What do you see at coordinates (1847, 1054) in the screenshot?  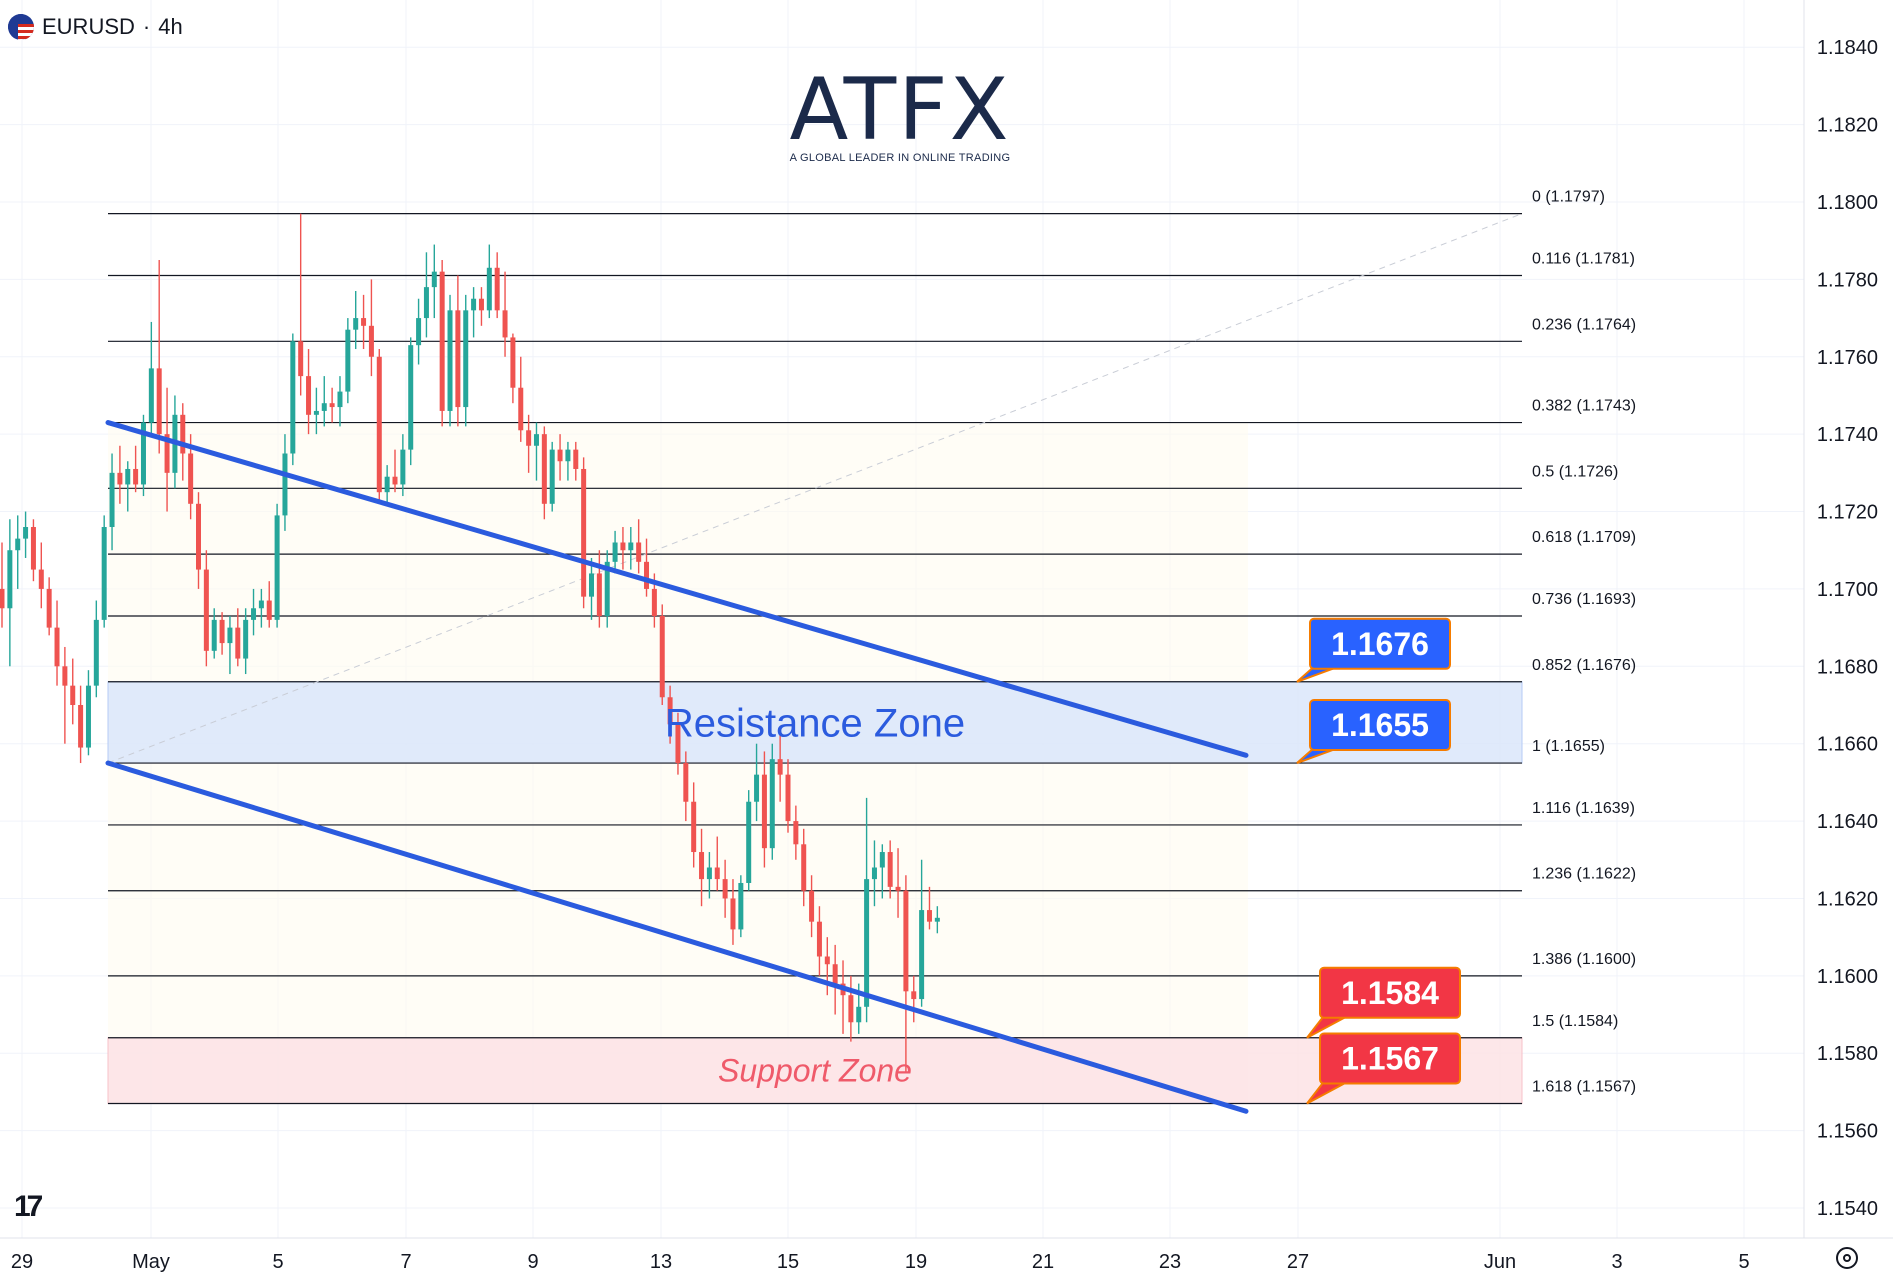 I see `price-tick-13: 1.1580` at bounding box center [1847, 1054].